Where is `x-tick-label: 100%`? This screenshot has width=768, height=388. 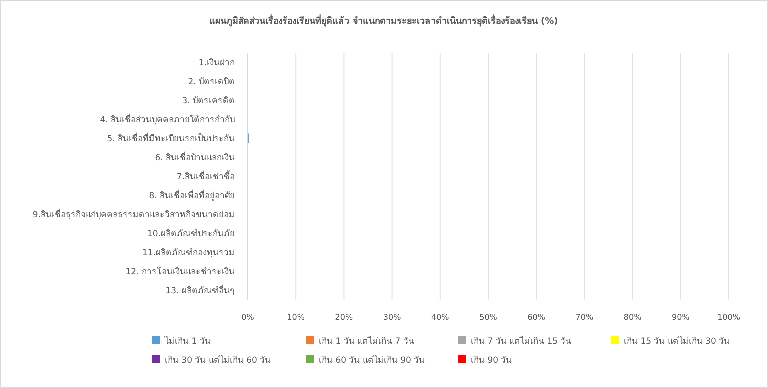
x-tick-label: 100% is located at coordinates (729, 317).